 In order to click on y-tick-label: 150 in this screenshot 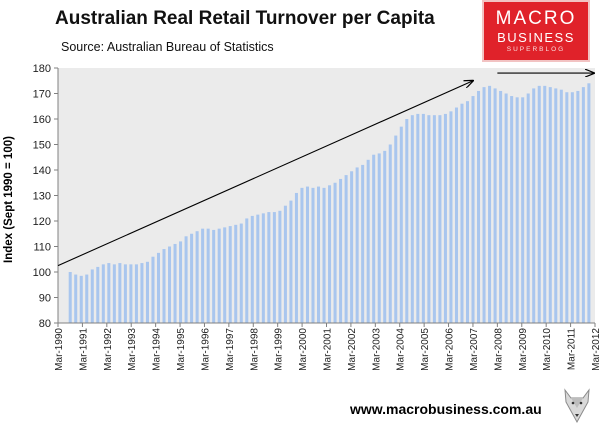, I will do `click(42, 146)`.